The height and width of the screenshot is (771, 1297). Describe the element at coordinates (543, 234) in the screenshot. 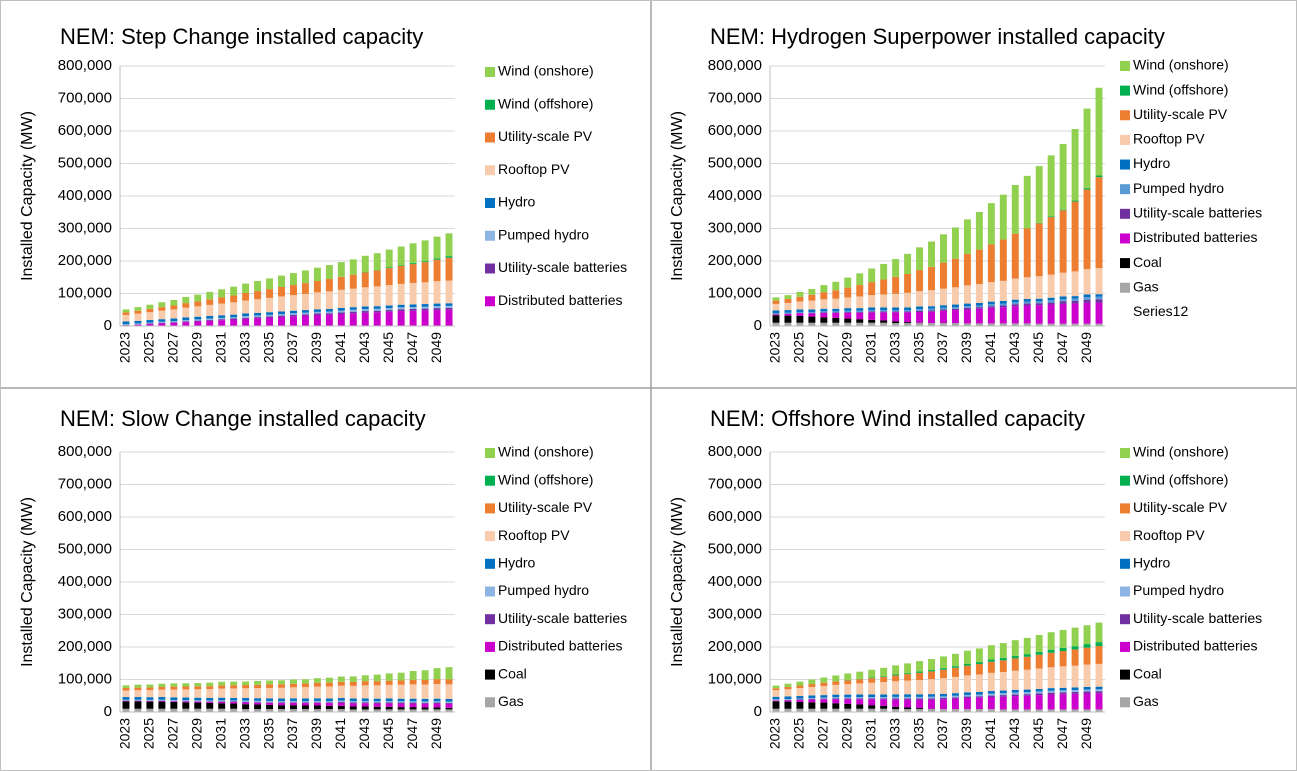

I see `legend-label: Pumped hydro` at that location.